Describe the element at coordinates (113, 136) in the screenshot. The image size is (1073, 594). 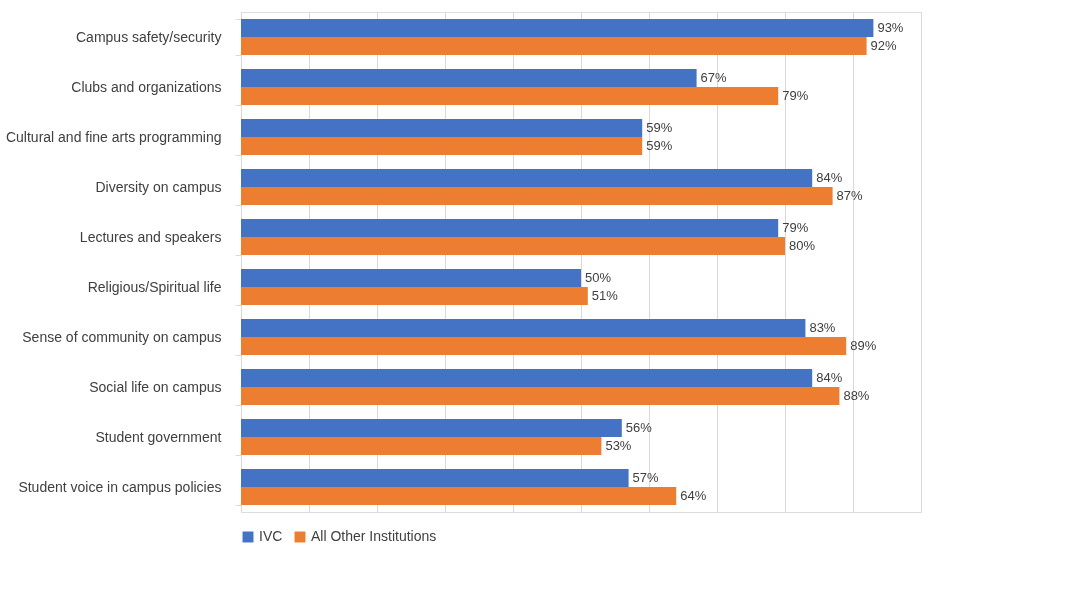
I see `y-tick-label: Cultural and fine arts programming` at that location.